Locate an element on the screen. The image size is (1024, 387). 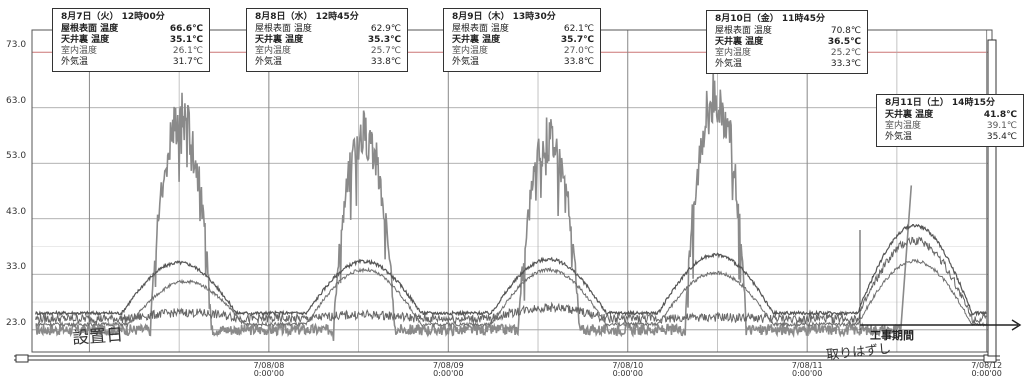
y-tick-label: 23.0 is located at coordinates (16, 322).